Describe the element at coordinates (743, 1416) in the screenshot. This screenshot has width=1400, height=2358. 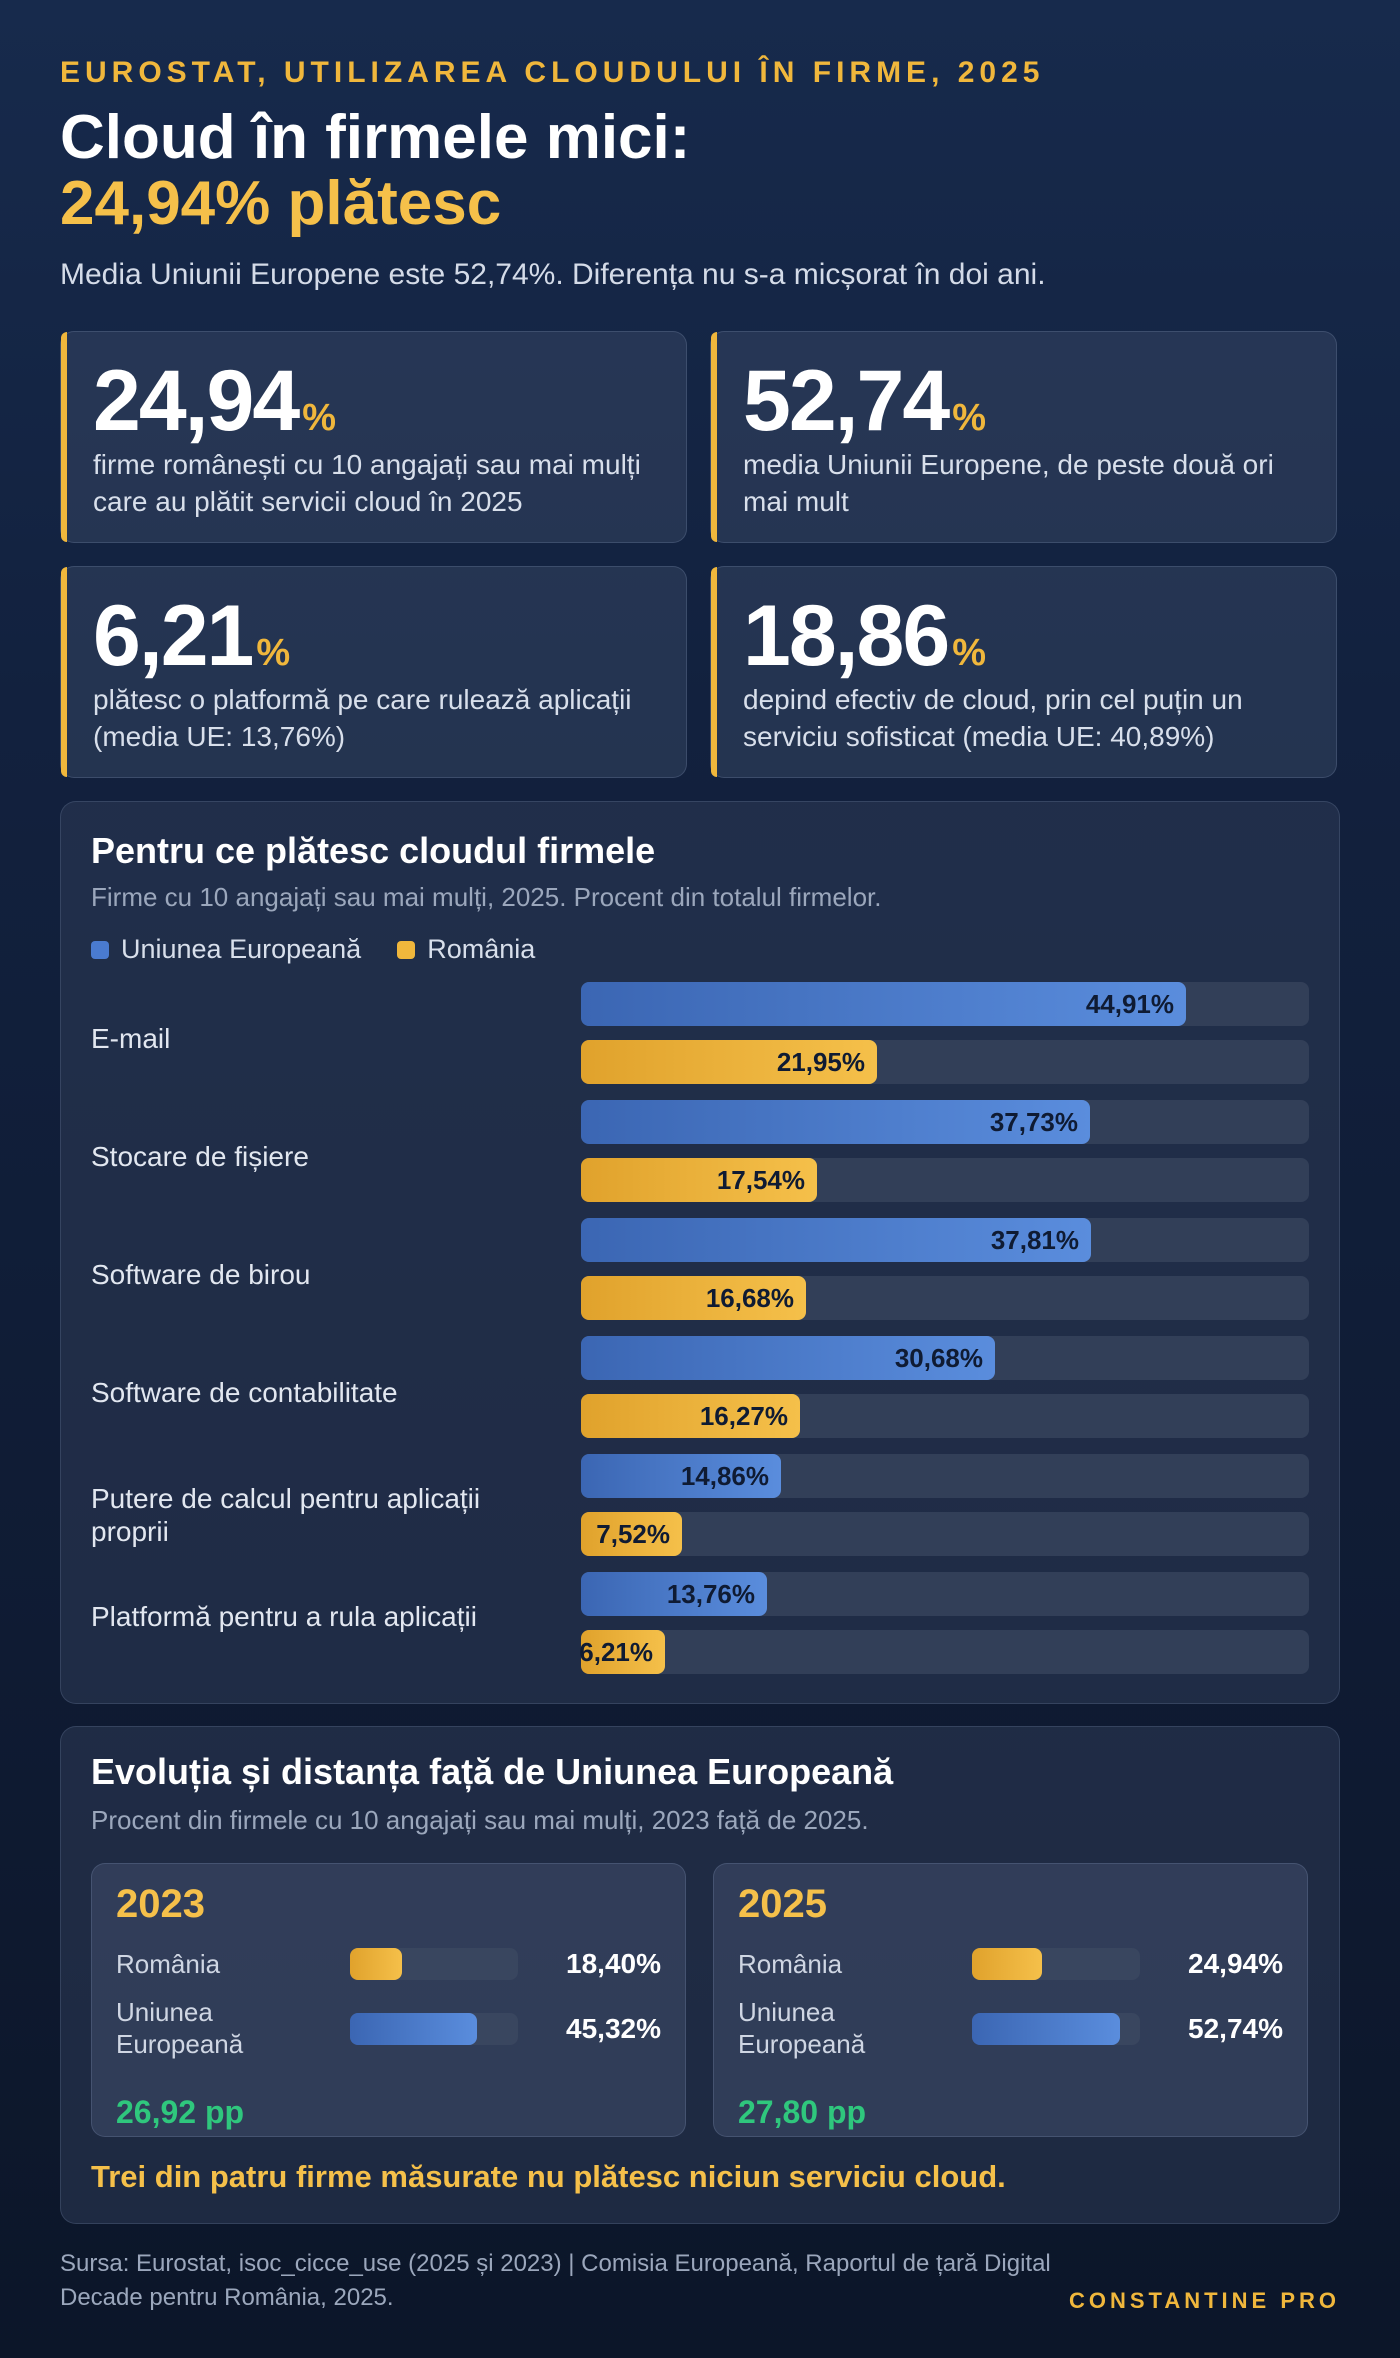
I see `bar-value-label: 16,27%` at that location.